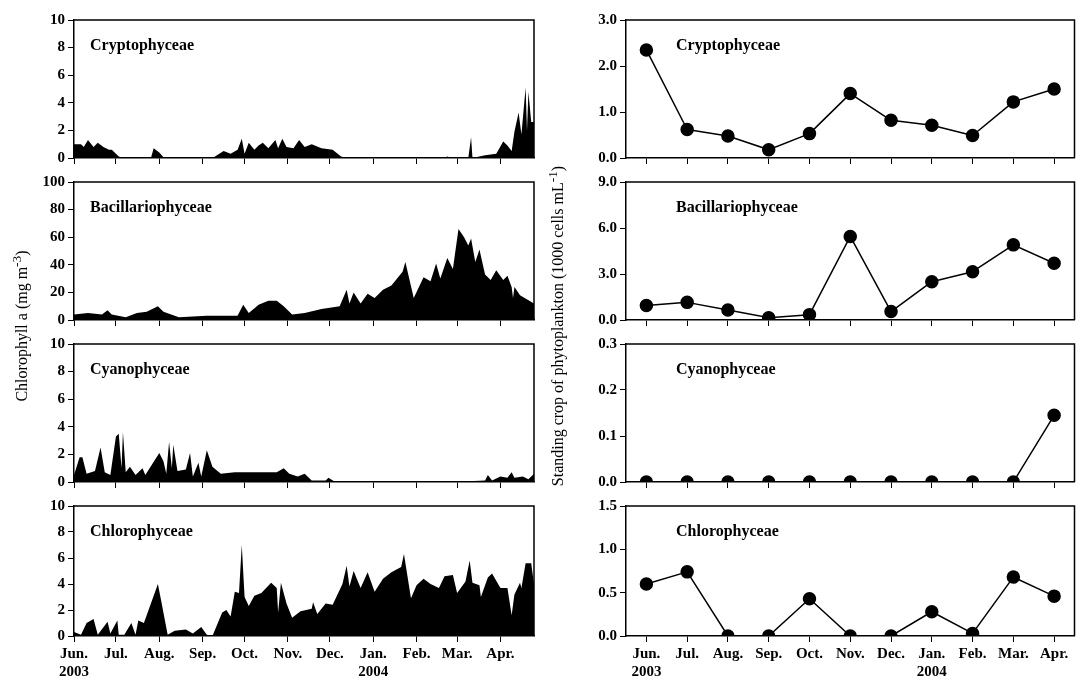  Describe the element at coordinates (57, 208) in the screenshot. I see `y-tick-label: 80` at that location.